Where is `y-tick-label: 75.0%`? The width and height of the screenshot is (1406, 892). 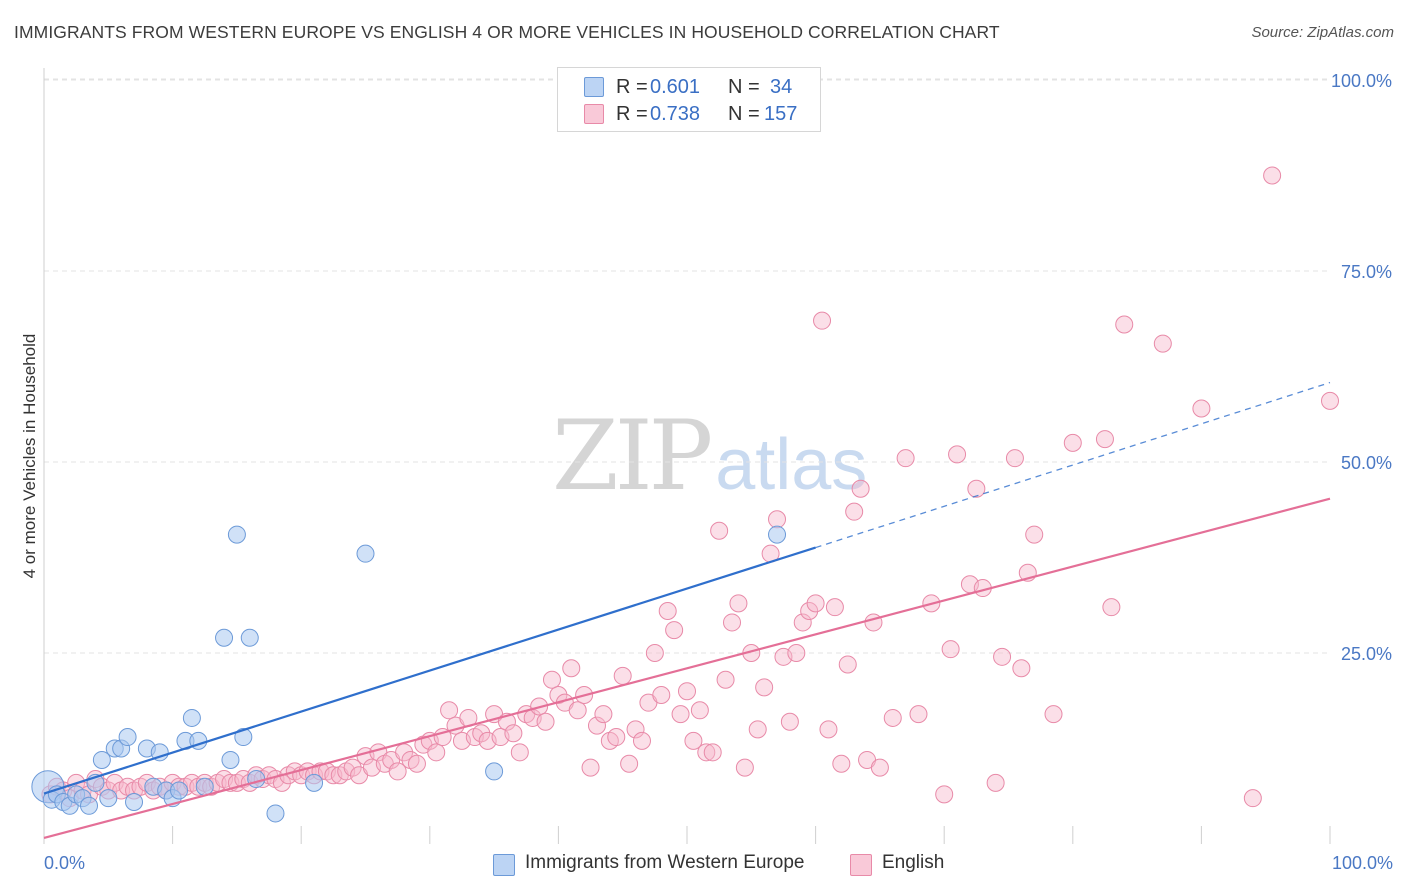
y-tick-label: 75.0% is located at coordinates (1366, 272).